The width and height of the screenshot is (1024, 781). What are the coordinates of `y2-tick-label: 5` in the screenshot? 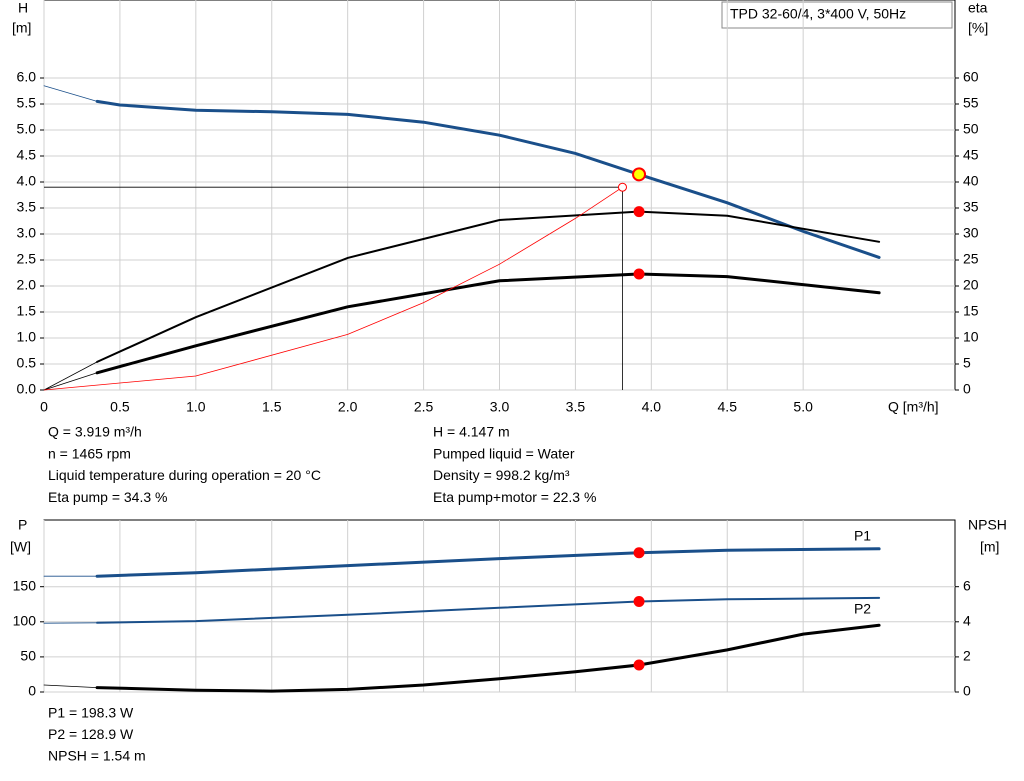 It's located at (967, 363).